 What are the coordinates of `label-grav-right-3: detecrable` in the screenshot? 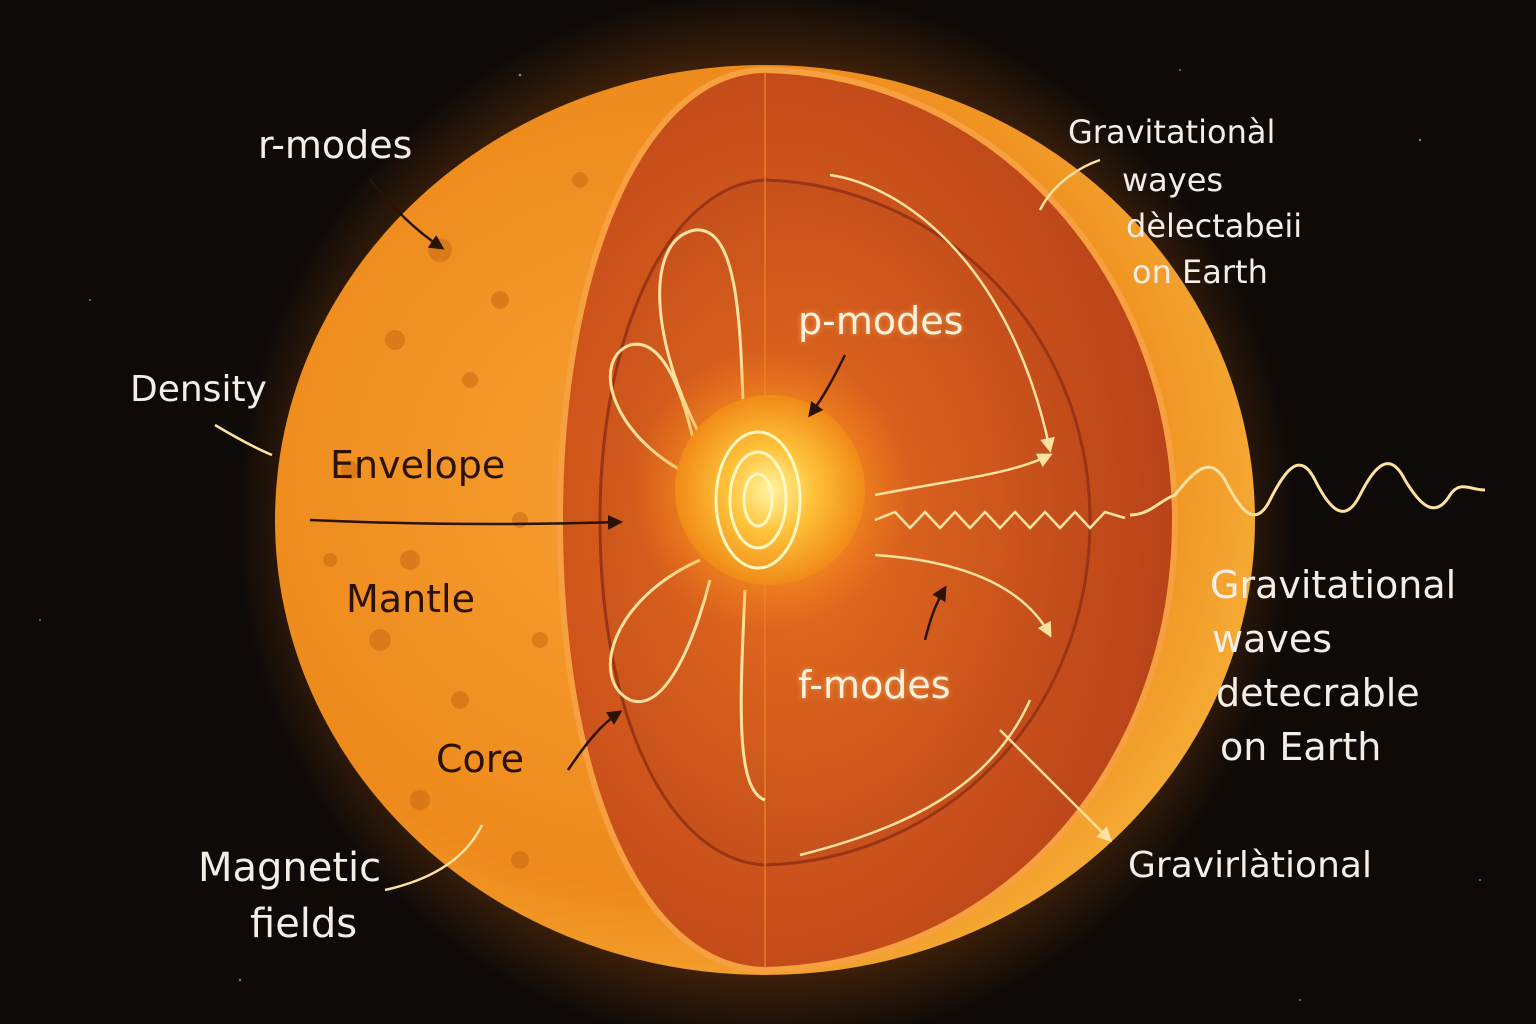 It's located at (1318, 693).